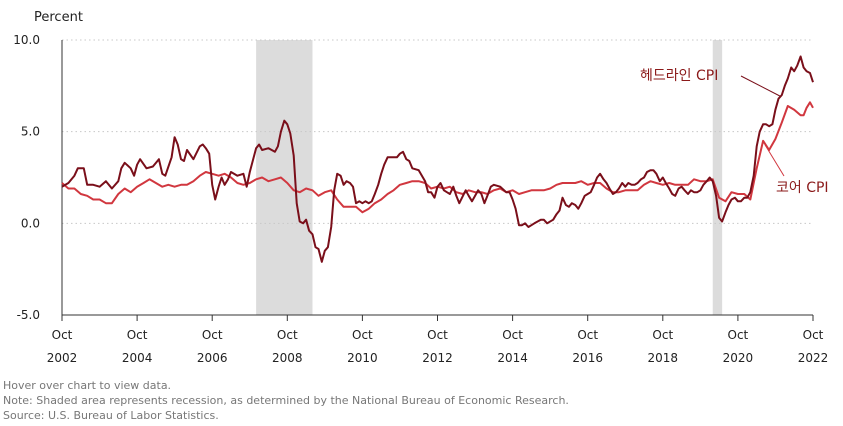  I want to click on y-tick-label: 10.0, so click(26, 40).